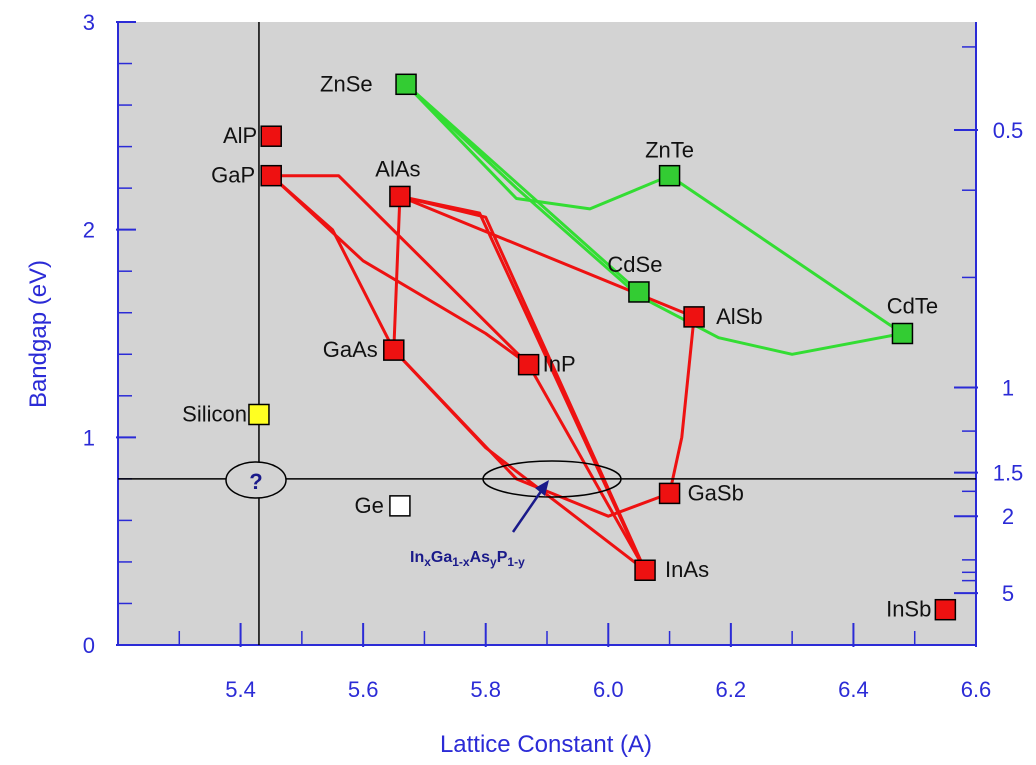 This screenshot has height=765, width=1036. Describe the element at coordinates (493, 562) in the screenshot. I see `alloy-label-sub3: y` at that location.